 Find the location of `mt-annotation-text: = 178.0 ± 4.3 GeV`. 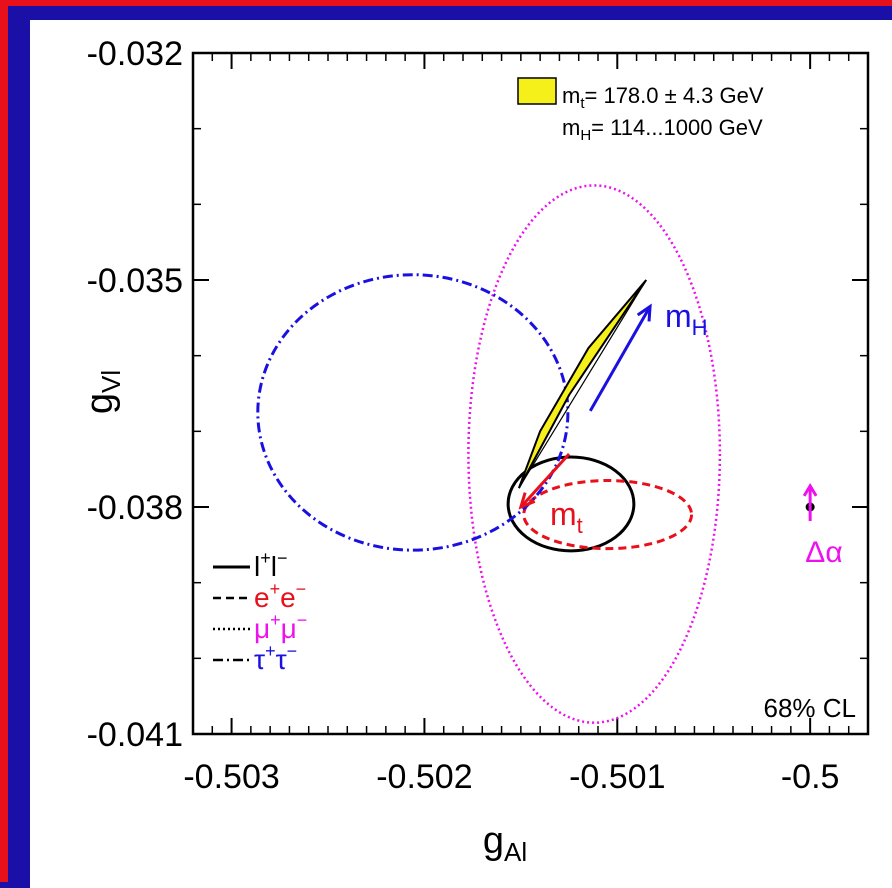

mt-annotation-text: = 178.0 ± 4.3 GeV is located at coordinates (674, 95).